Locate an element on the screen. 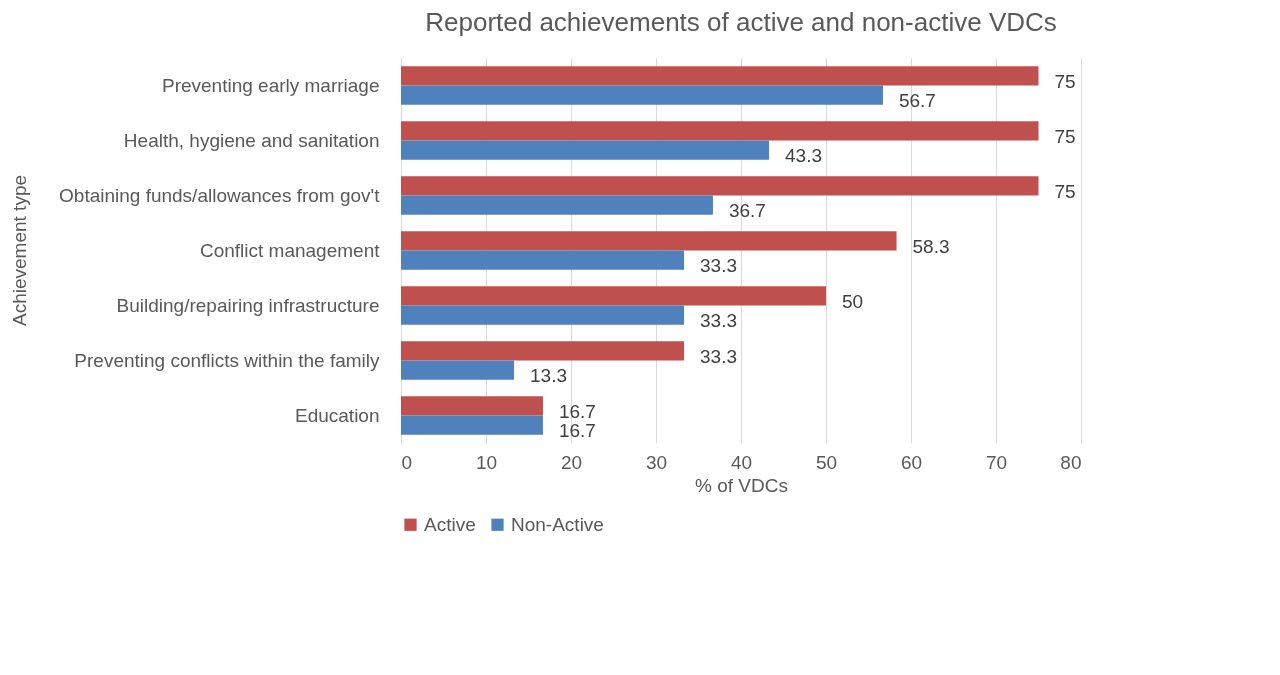 This screenshot has width=1280, height=675. y-tick-label: Preventing early marriage is located at coordinates (270, 85).